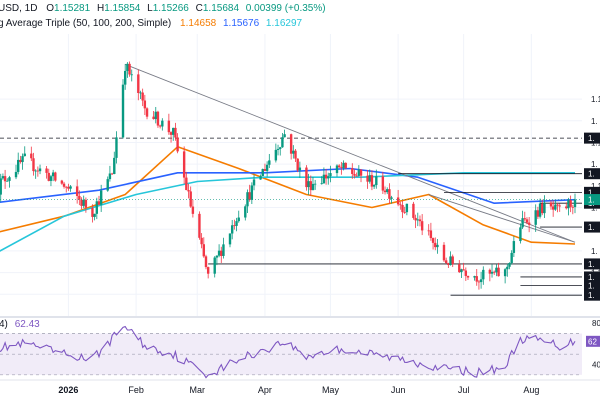  Describe the element at coordinates (398, 390) in the screenshot. I see `time-tick-label: Jun` at that location.